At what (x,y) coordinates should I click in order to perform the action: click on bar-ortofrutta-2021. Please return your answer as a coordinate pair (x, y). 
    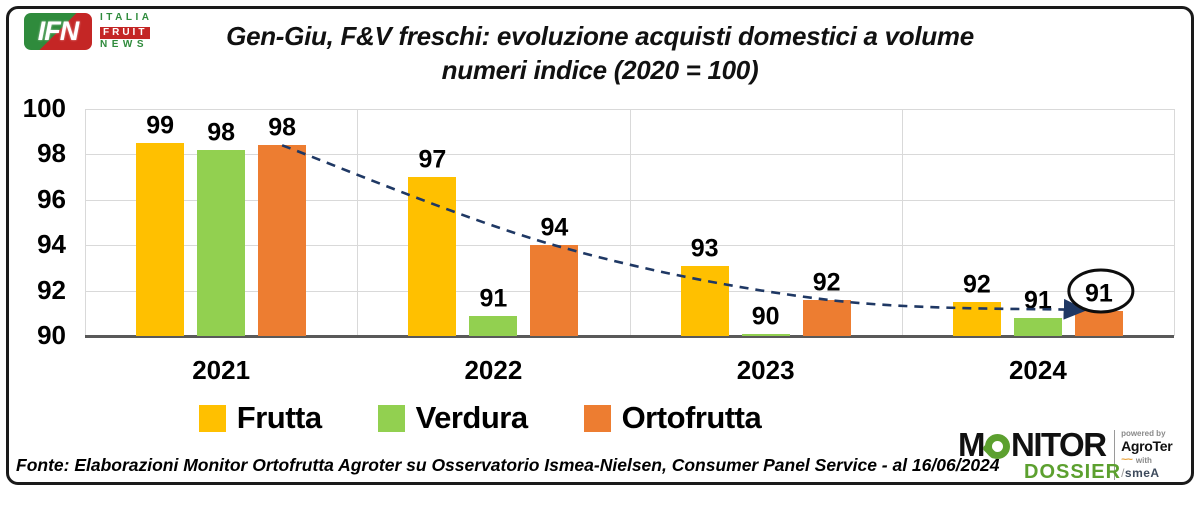
    Looking at the image, I should click on (282, 240).